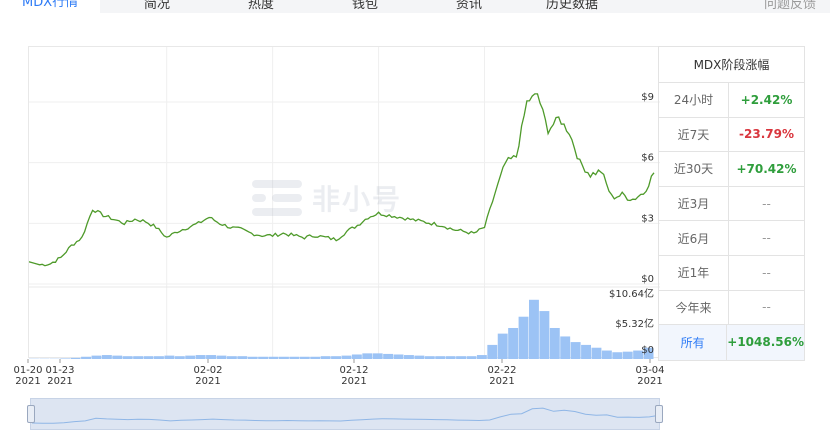 This screenshot has height=440, width=830. Describe the element at coordinates (50, 6) in the screenshot. I see `tab-mdx-market: MDX行情` at that location.